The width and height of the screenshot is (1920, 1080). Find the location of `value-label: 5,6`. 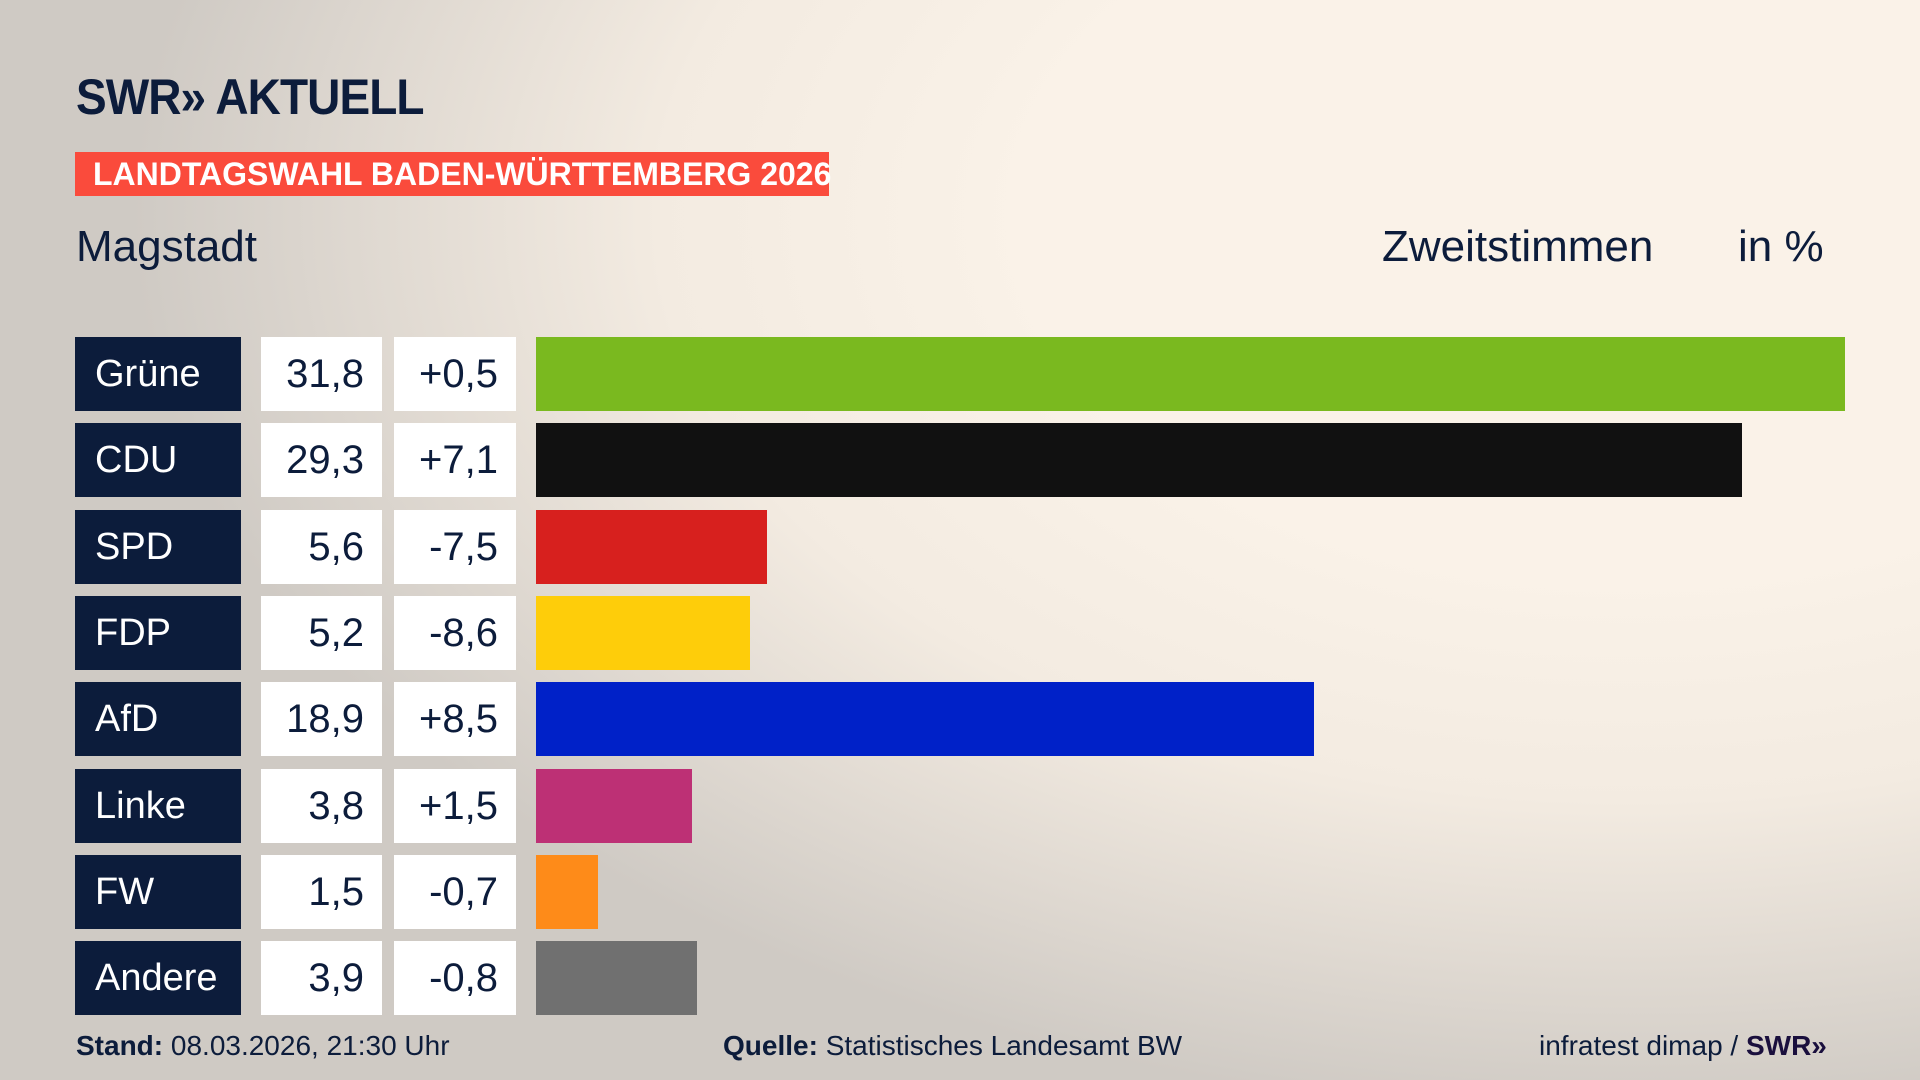

value-label: 5,6 is located at coordinates (321, 546).